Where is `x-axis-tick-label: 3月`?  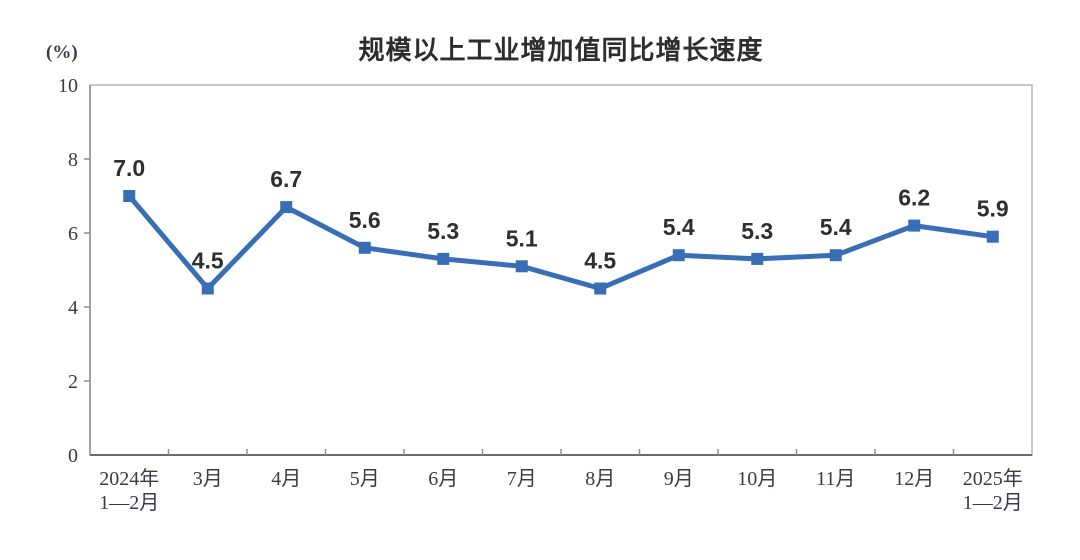
x-axis-tick-label: 3月 is located at coordinates (208, 479).